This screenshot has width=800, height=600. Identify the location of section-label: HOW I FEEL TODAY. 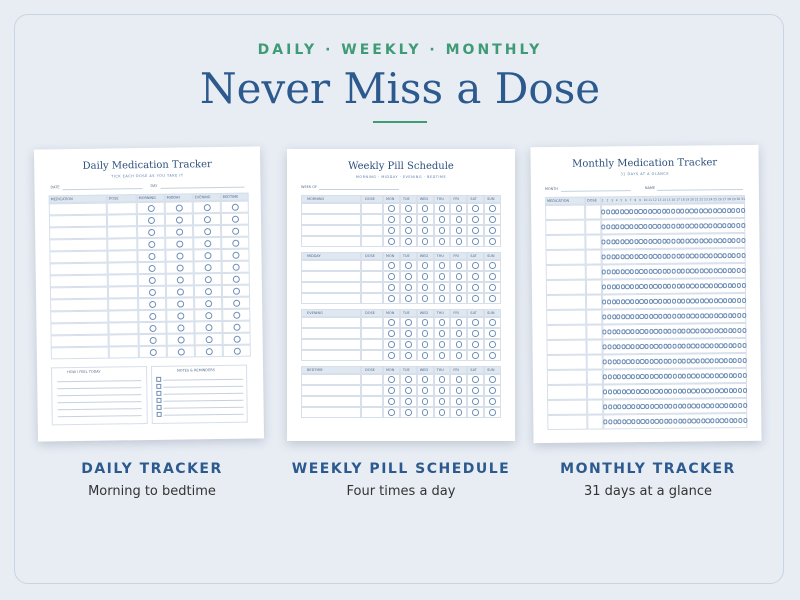
(84, 372).